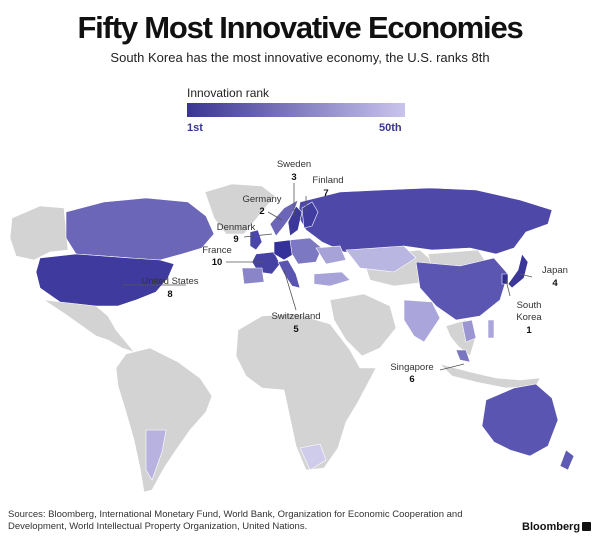 The image size is (600, 541). What do you see at coordinates (381, 259) in the screenshot?
I see `kazakhstan` at bounding box center [381, 259].